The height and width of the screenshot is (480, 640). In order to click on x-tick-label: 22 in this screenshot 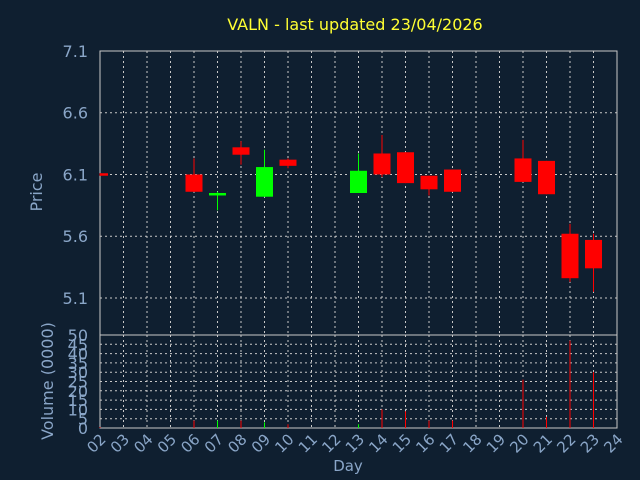, I will do `click(566, 443)`.